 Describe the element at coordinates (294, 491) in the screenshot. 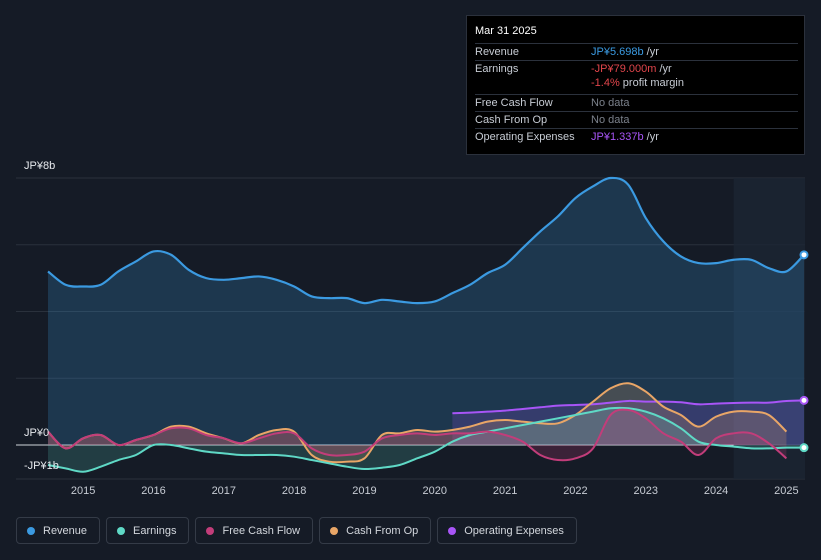

I see `x-tick-label: 2018` at that location.